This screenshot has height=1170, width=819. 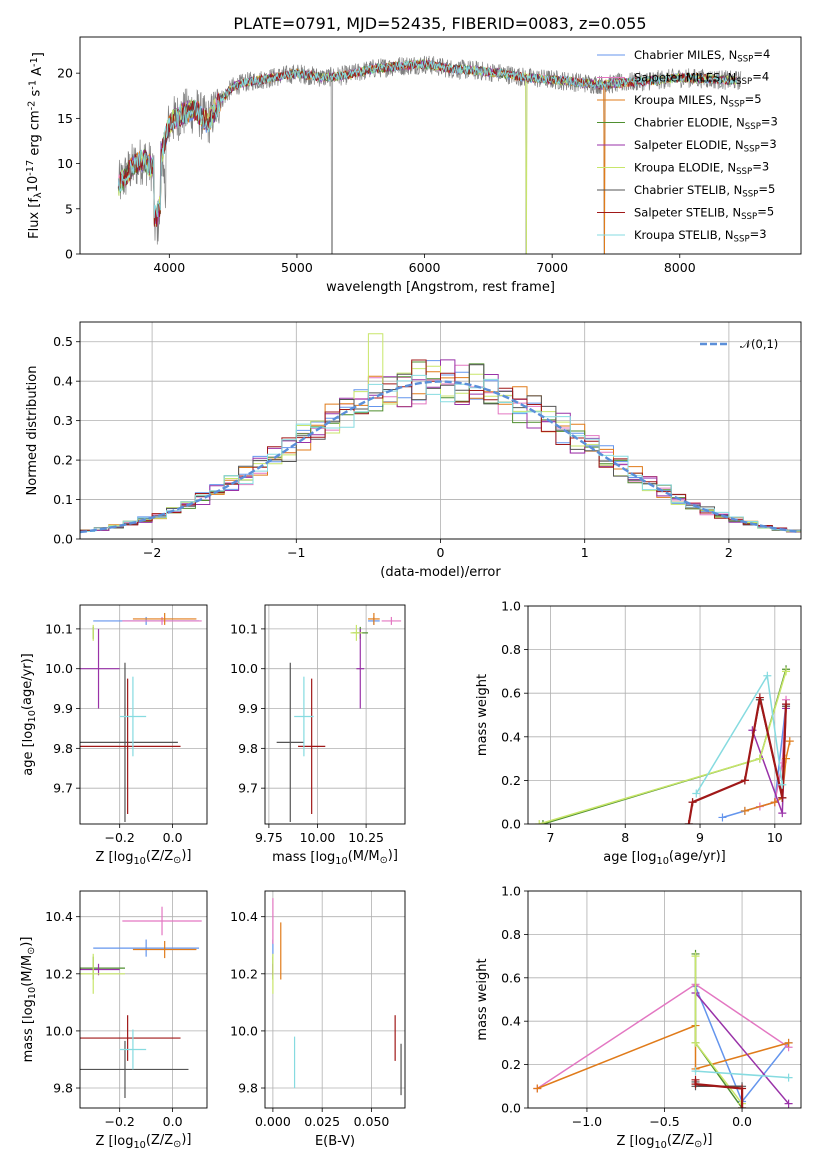 What do you see at coordinates (65, 118) in the screenshot?
I see `y-tick-label: 15` at bounding box center [65, 118].